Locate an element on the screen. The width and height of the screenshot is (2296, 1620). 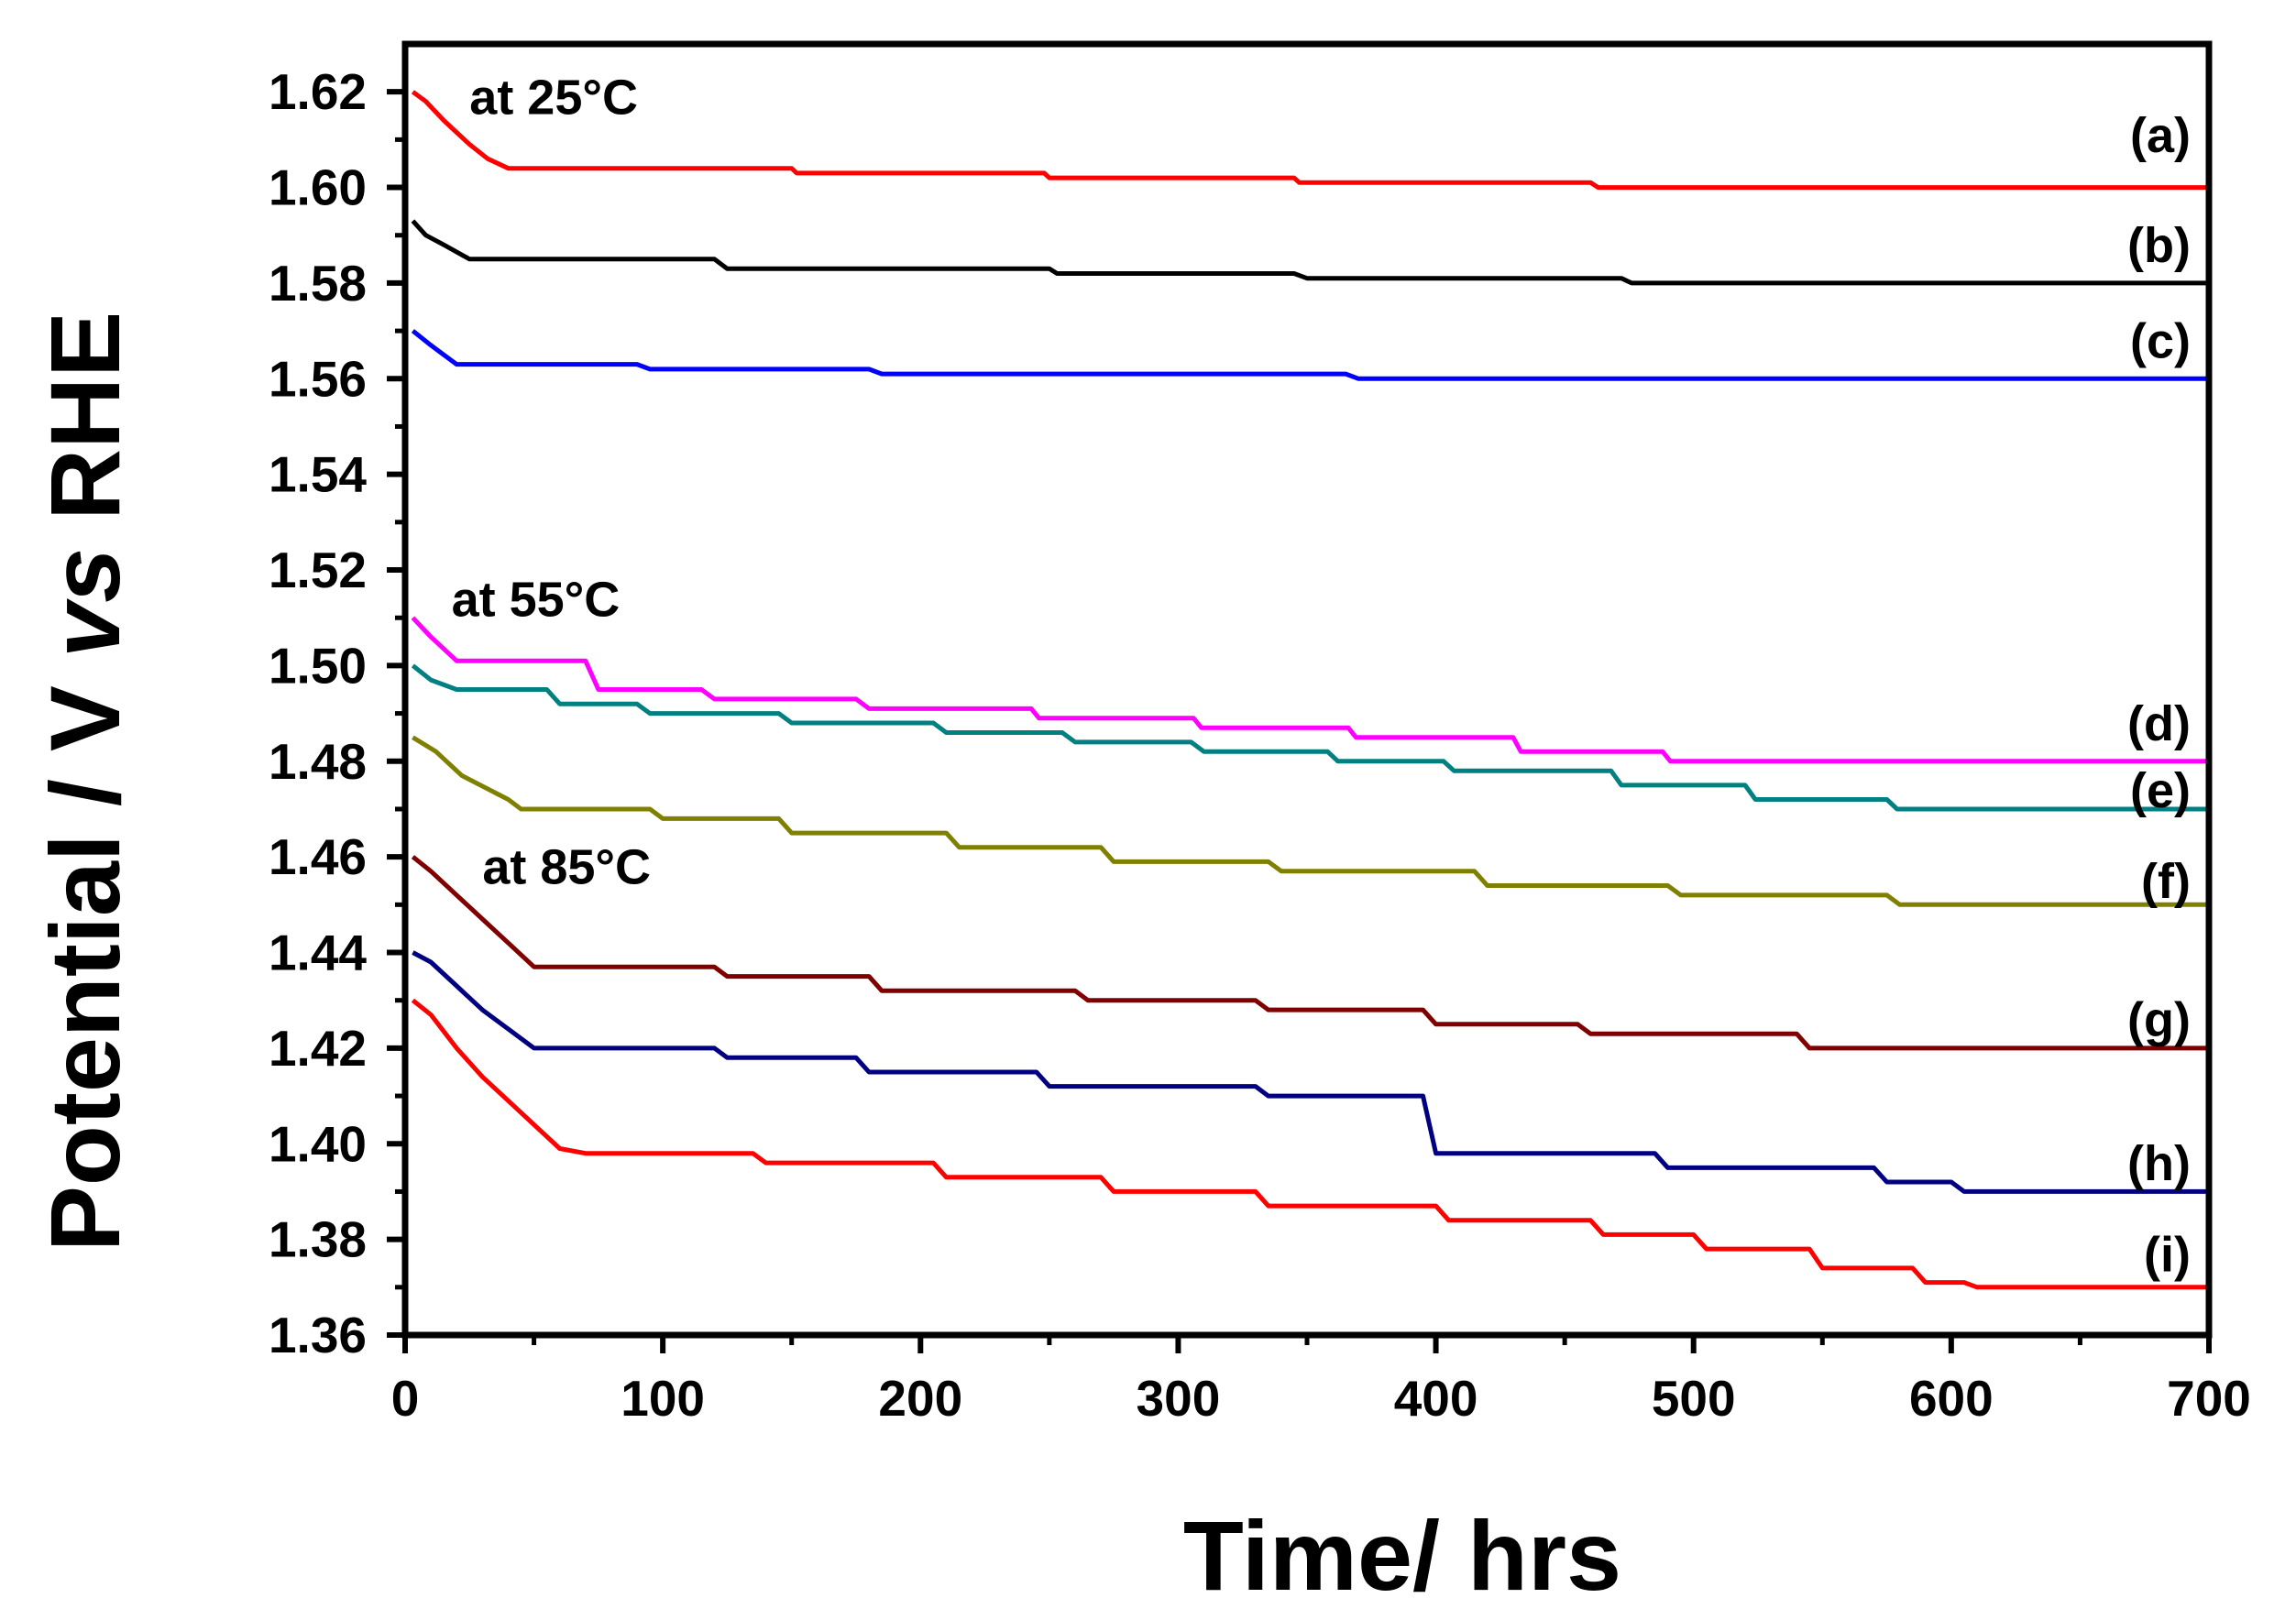
series-label: (h) is located at coordinates (2159, 1164).